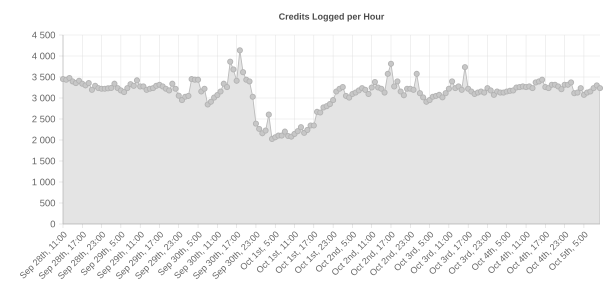 The width and height of the screenshot is (610, 306). What do you see at coordinates (44, 119) in the screenshot?
I see `y-tick-label: 2 500` at bounding box center [44, 119].